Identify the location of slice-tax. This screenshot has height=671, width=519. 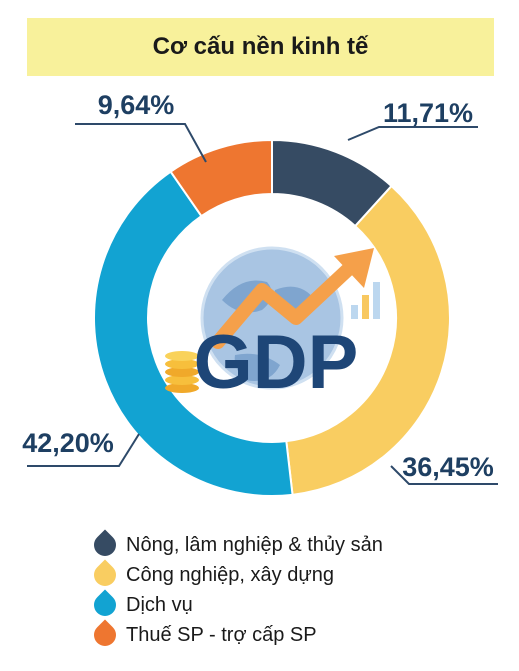
(221, 178).